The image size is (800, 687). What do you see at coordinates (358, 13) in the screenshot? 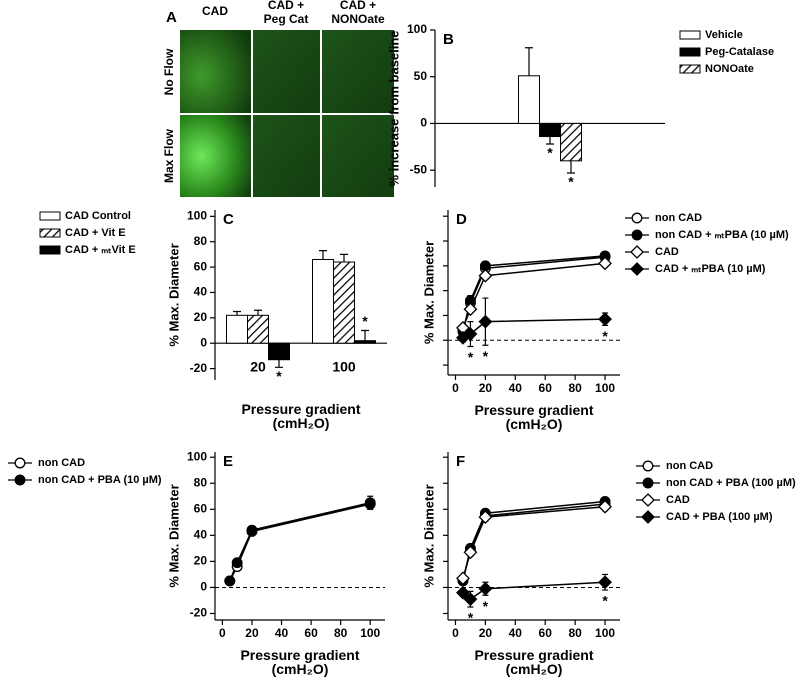
I see `column-label: CAD + NONOate` at bounding box center [358, 13].